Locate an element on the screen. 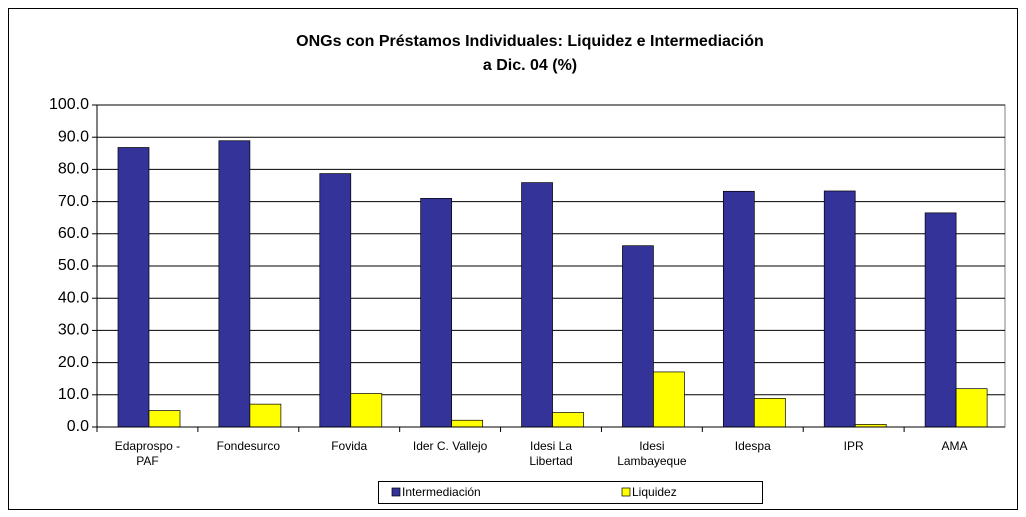 The height and width of the screenshot is (517, 1026). x-tick-label: Idesi La is located at coordinates (551, 446).